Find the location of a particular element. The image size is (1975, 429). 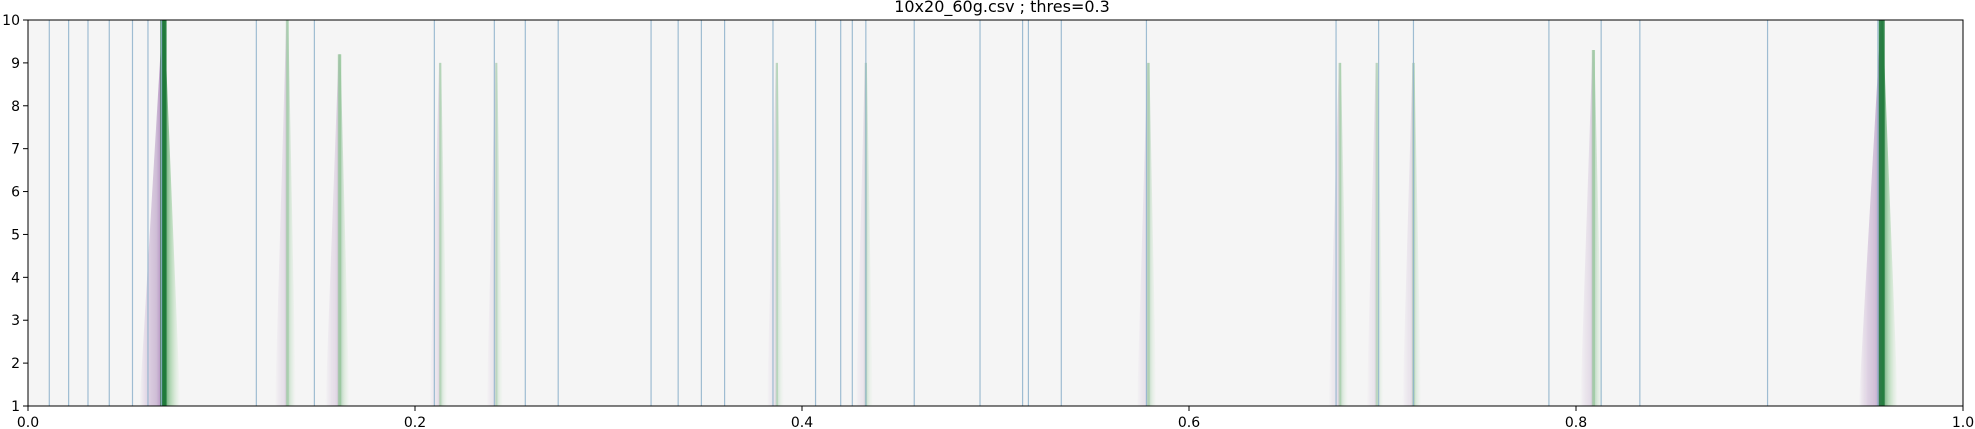

y-tick-label: 10 is located at coordinates (11, 21).